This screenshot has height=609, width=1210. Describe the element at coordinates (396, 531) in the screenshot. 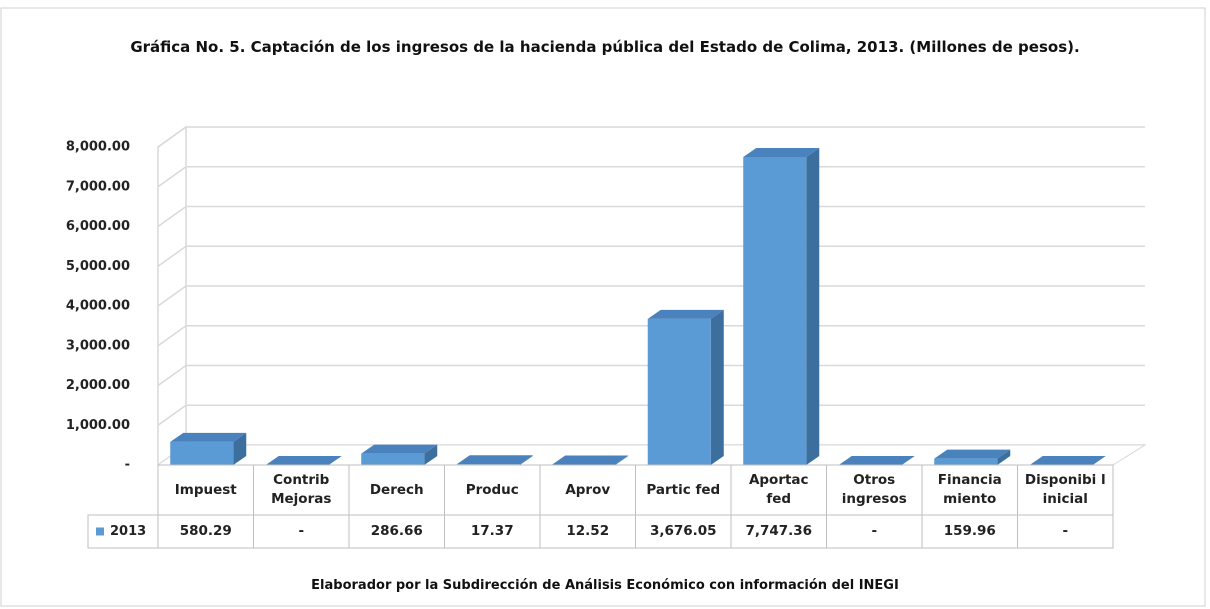

I see `value-label: 286.66` at that location.